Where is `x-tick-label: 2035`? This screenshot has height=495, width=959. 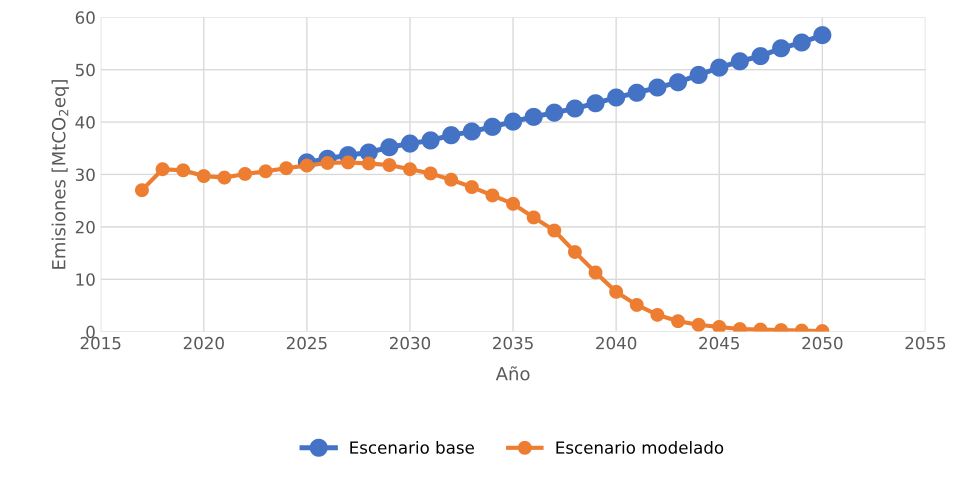 x-tick-label: 2035 is located at coordinates (513, 343).